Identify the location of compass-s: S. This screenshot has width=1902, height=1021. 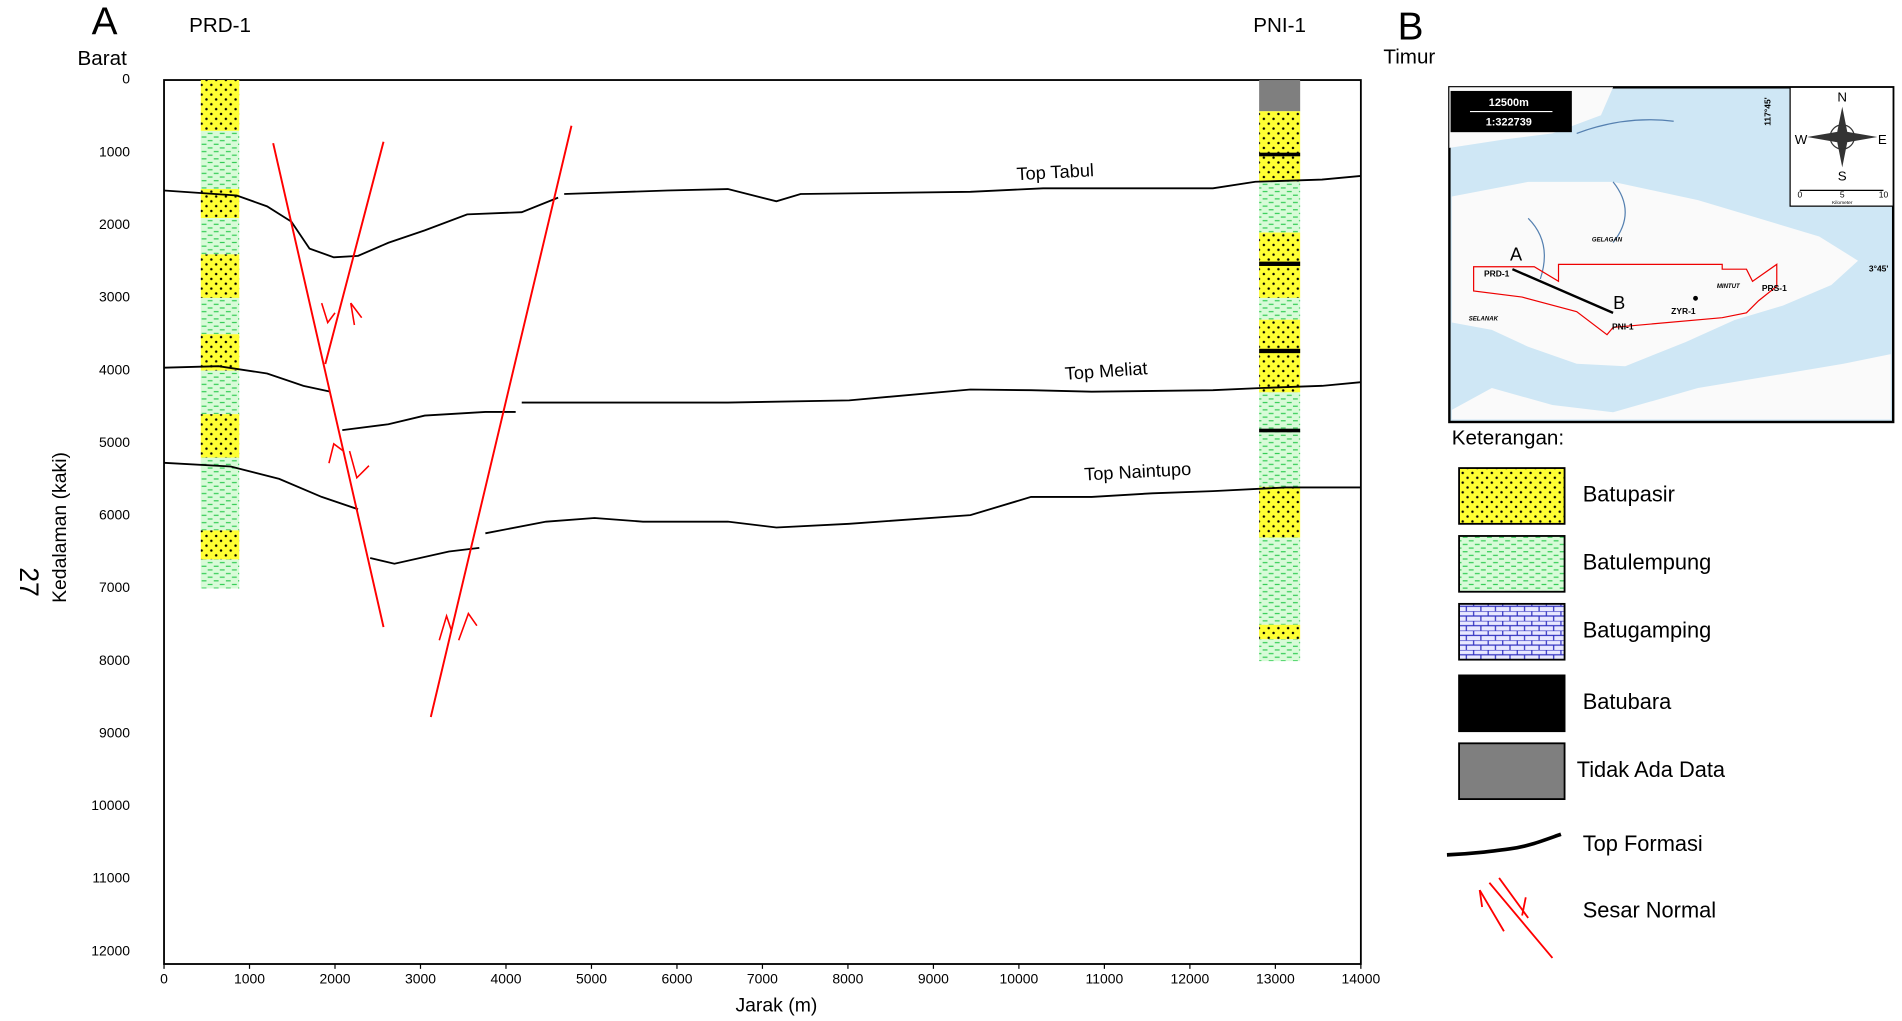
(1842, 176).